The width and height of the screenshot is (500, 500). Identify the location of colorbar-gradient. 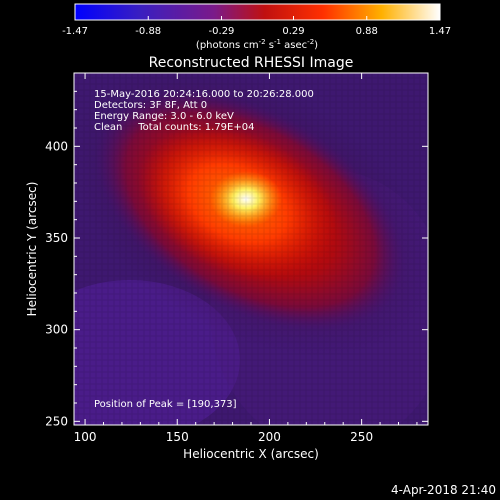
(257, 12).